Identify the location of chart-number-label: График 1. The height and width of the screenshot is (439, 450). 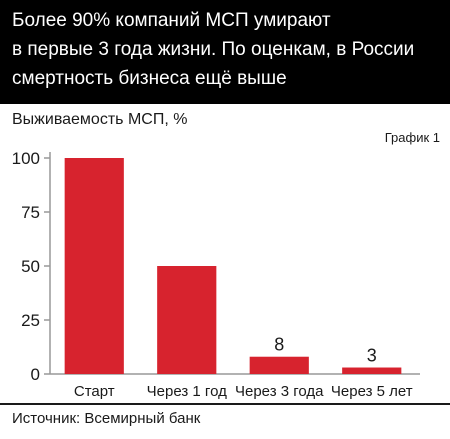
(412, 137).